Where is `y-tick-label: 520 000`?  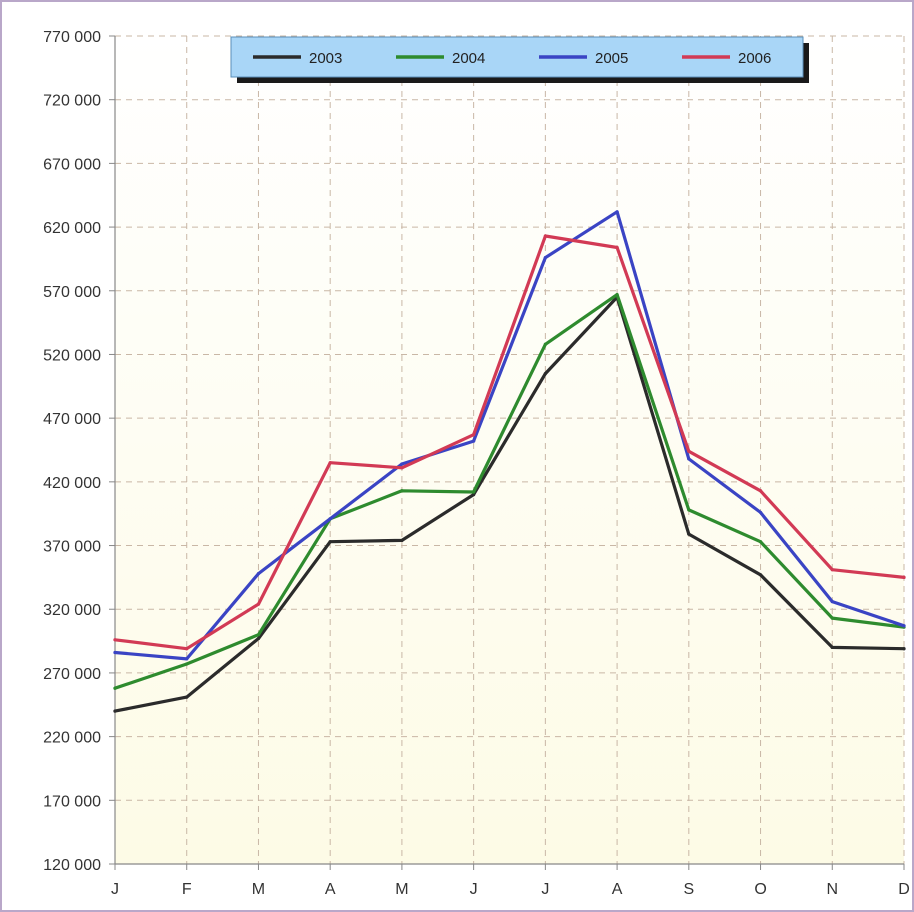 y-tick-label: 520 000 is located at coordinates (72, 355).